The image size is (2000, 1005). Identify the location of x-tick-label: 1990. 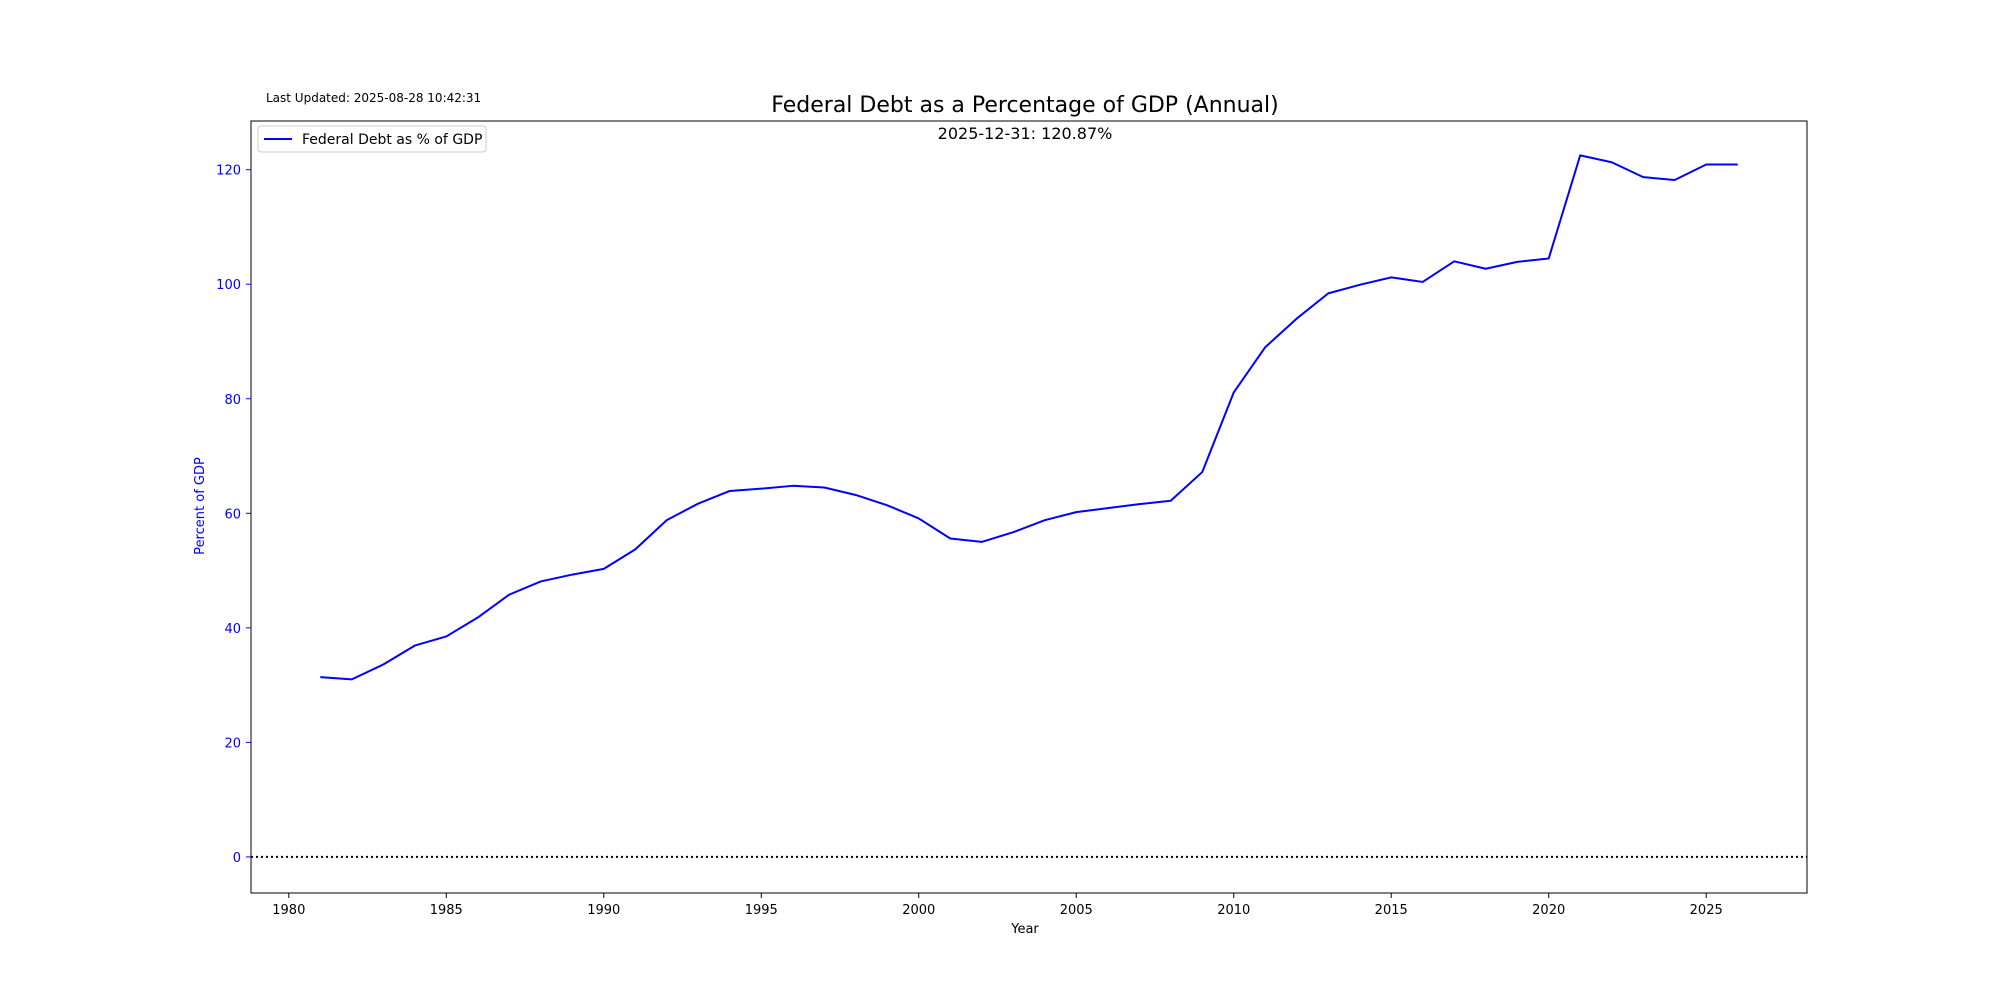
(603, 910).